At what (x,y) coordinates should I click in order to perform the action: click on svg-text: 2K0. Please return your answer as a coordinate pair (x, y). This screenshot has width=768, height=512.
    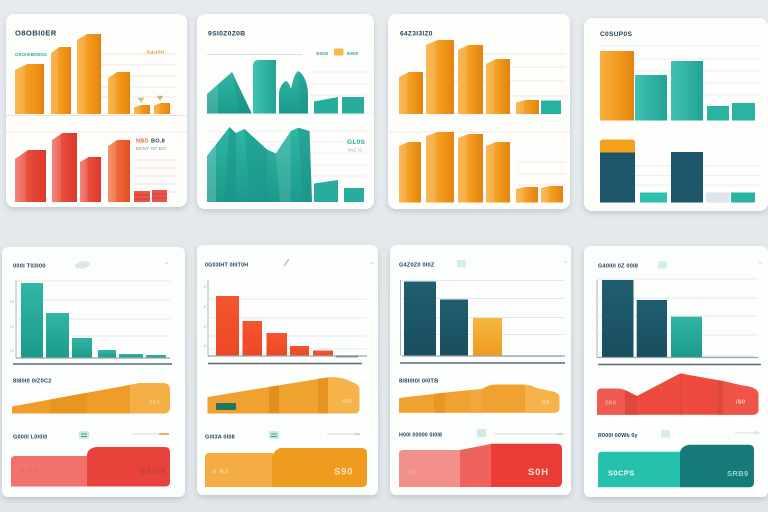
    Looking at the image, I should click on (610, 404).